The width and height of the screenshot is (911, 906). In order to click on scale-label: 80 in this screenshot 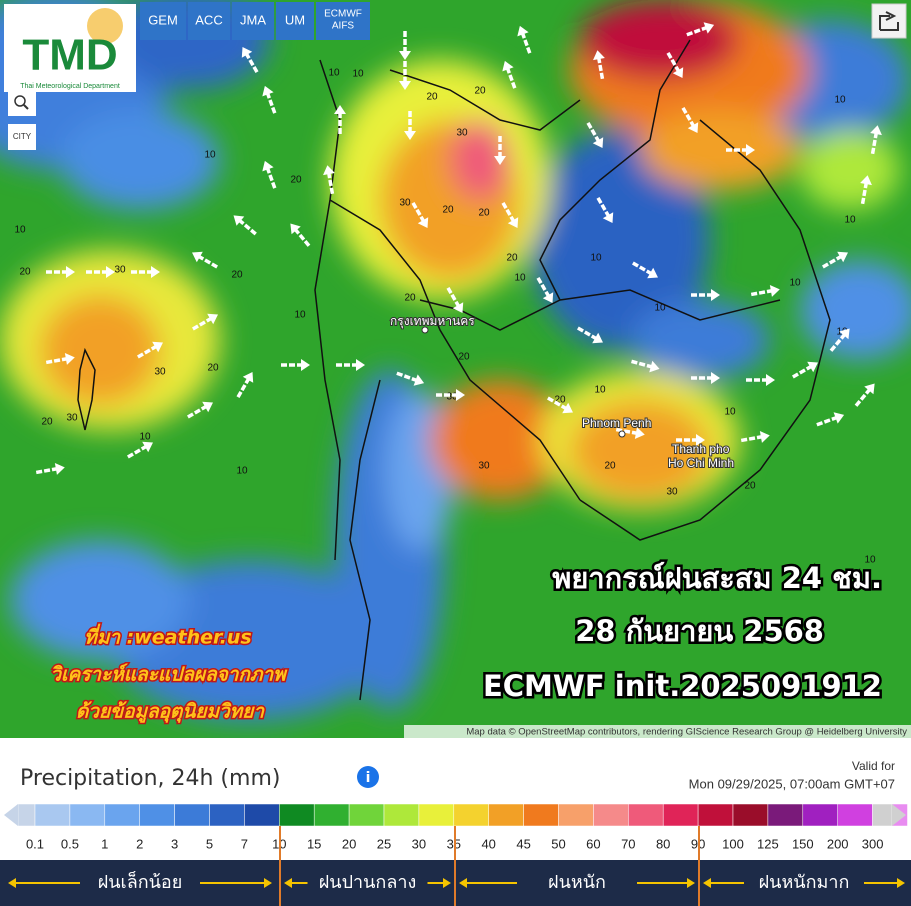, I will do `click(663, 843)`.